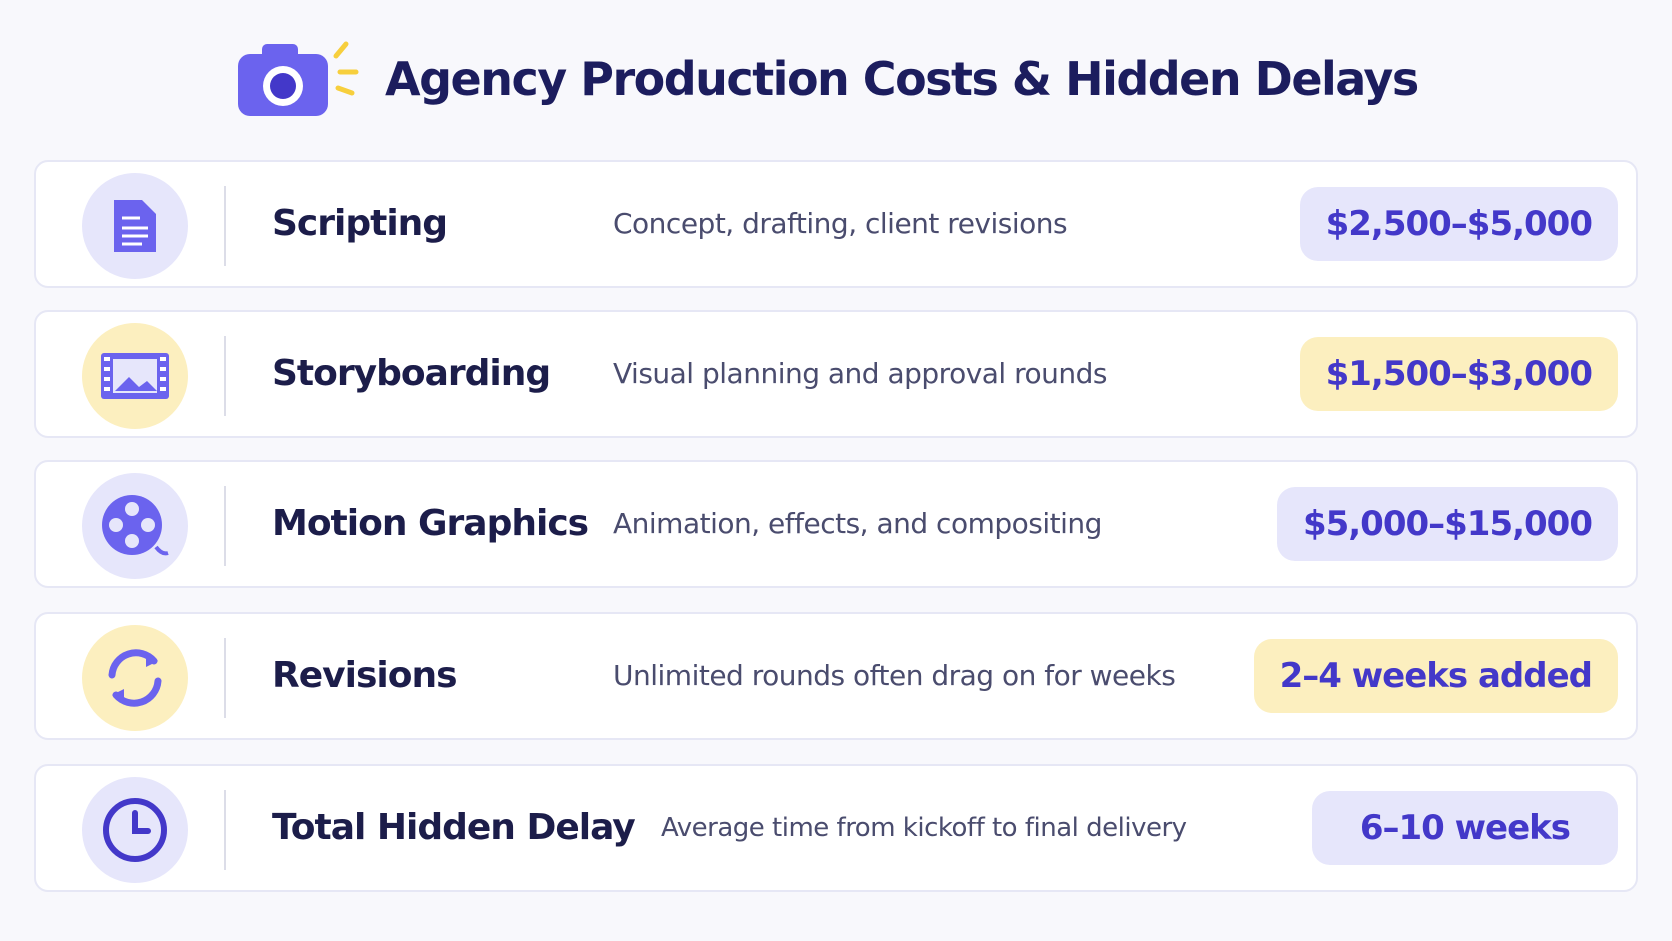  Describe the element at coordinates (857, 523) in the screenshot. I see `description: Animation, effects, and compositing` at that location.